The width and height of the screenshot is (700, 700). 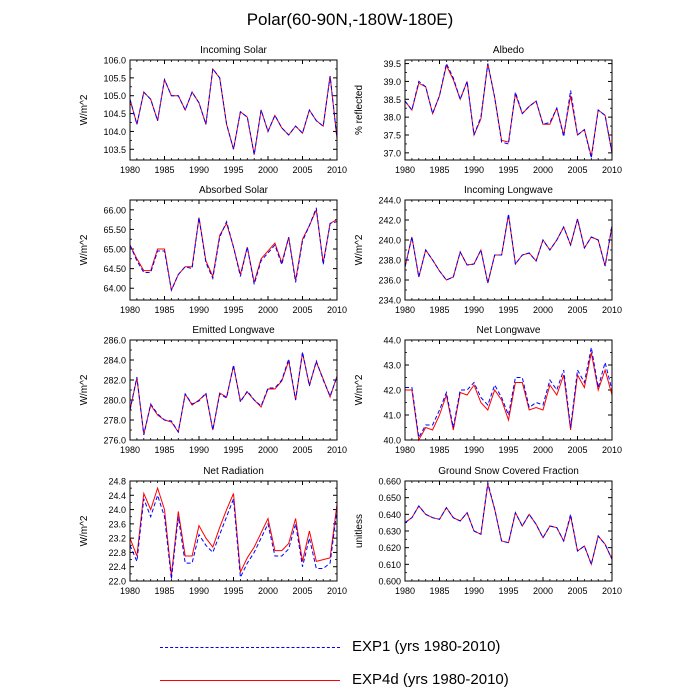 What do you see at coordinates (392, 118) in the screenshot?
I see `y-tick-label-albedo: 38.0` at bounding box center [392, 118].